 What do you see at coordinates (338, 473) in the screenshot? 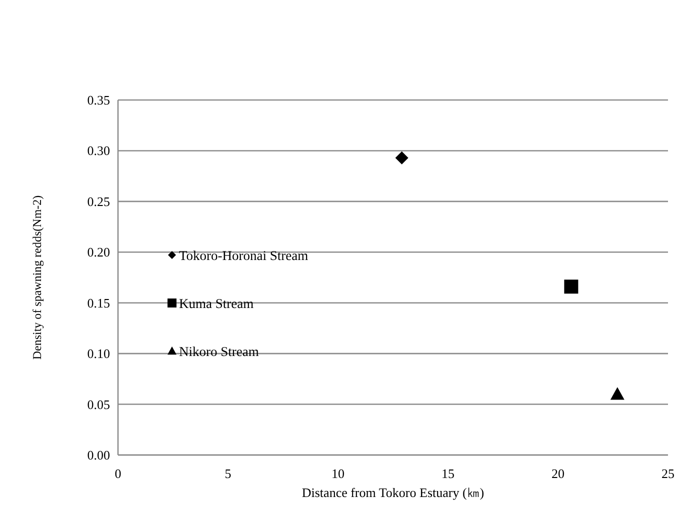
I see `x-tick-label: 10` at bounding box center [338, 473].